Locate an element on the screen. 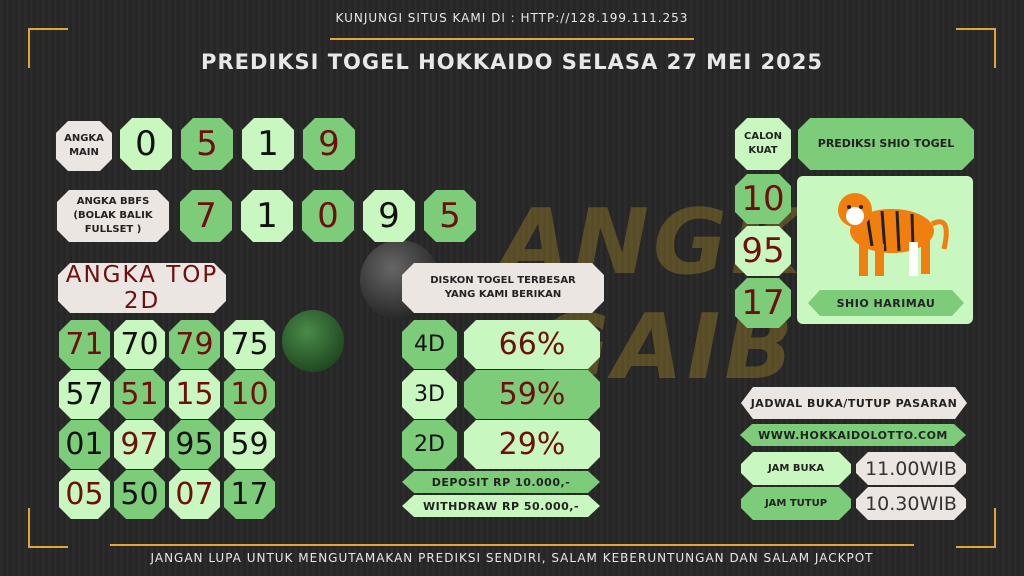  angka-main-digit: 0 is located at coordinates (146, 144).